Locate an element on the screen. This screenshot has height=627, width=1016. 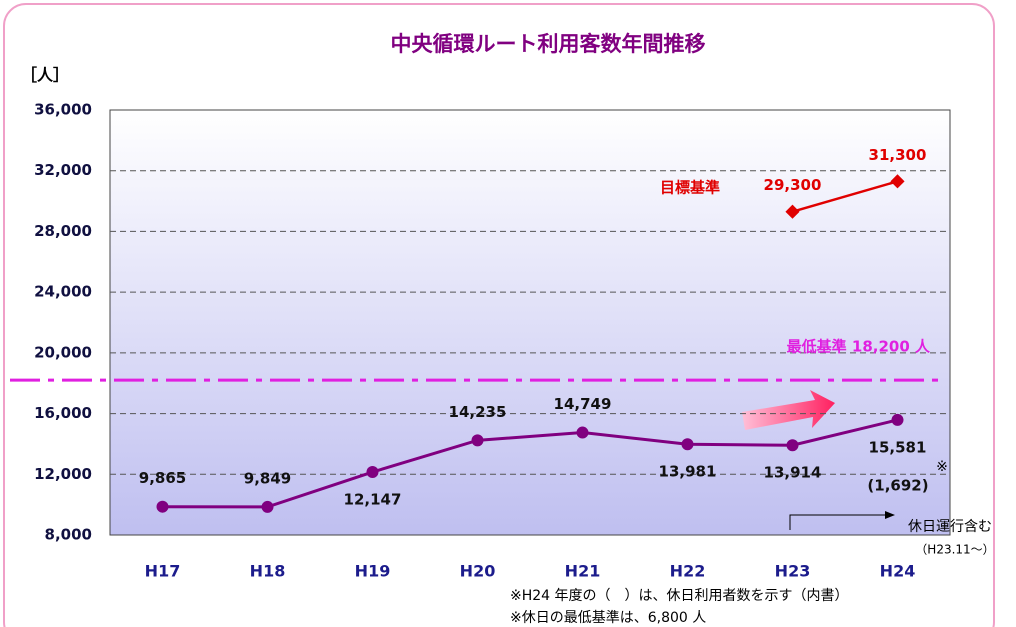
value-label: 9,865 is located at coordinates (162, 478).